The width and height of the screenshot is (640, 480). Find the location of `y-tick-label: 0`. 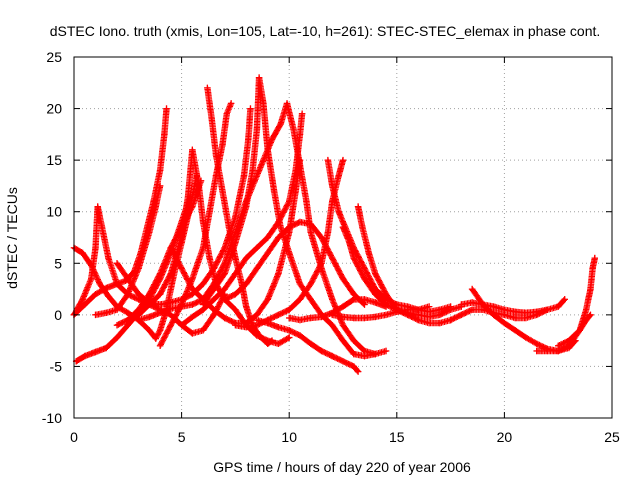

y-tick-label: 0 is located at coordinates (58, 315).